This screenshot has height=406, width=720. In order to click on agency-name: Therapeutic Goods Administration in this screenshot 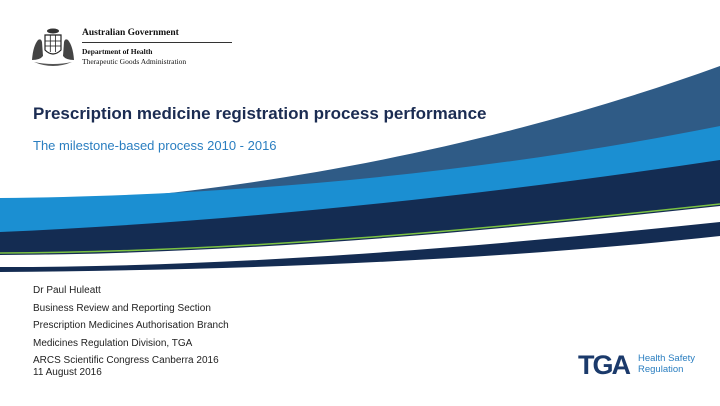, I will do `click(134, 61)`.